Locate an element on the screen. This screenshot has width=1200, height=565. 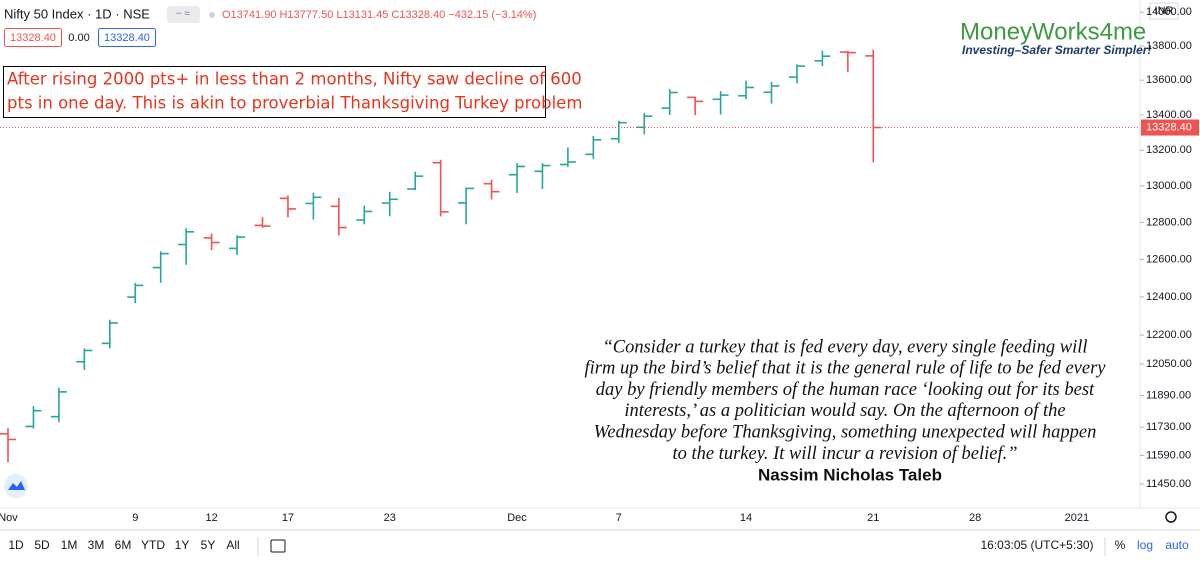
last-price-label: 13328.40 is located at coordinates (1169, 127).